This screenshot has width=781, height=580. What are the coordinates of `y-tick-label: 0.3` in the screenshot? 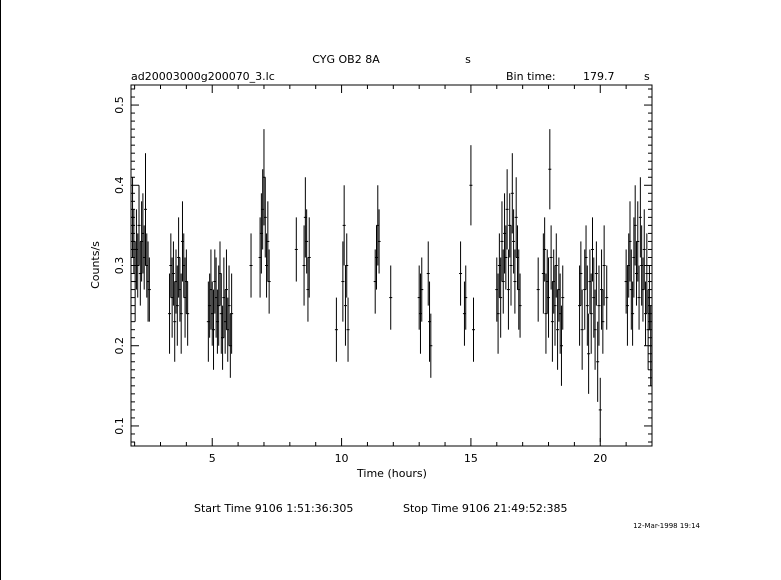 It's located at (119, 266).